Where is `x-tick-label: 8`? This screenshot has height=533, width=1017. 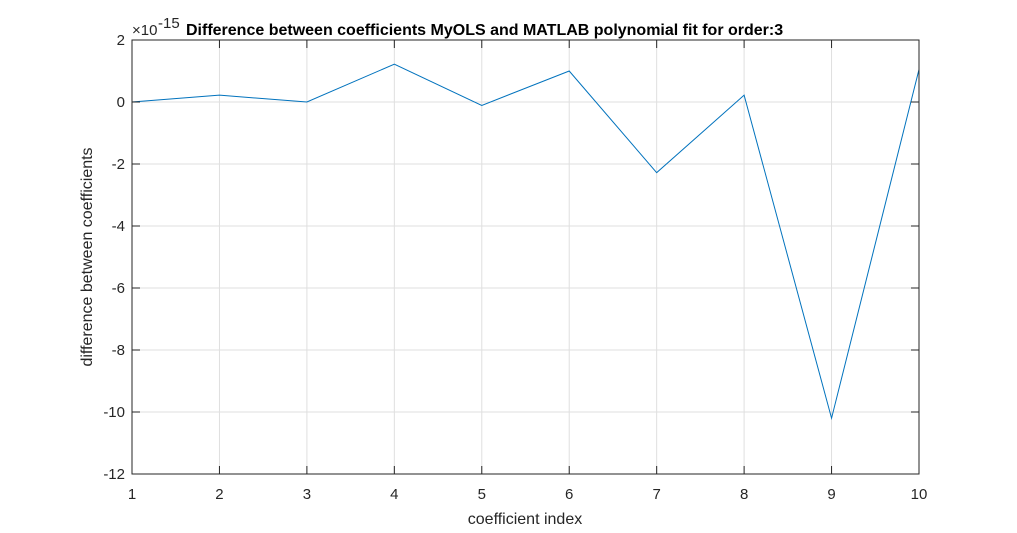
x-tick-label: 8 is located at coordinates (744, 494).